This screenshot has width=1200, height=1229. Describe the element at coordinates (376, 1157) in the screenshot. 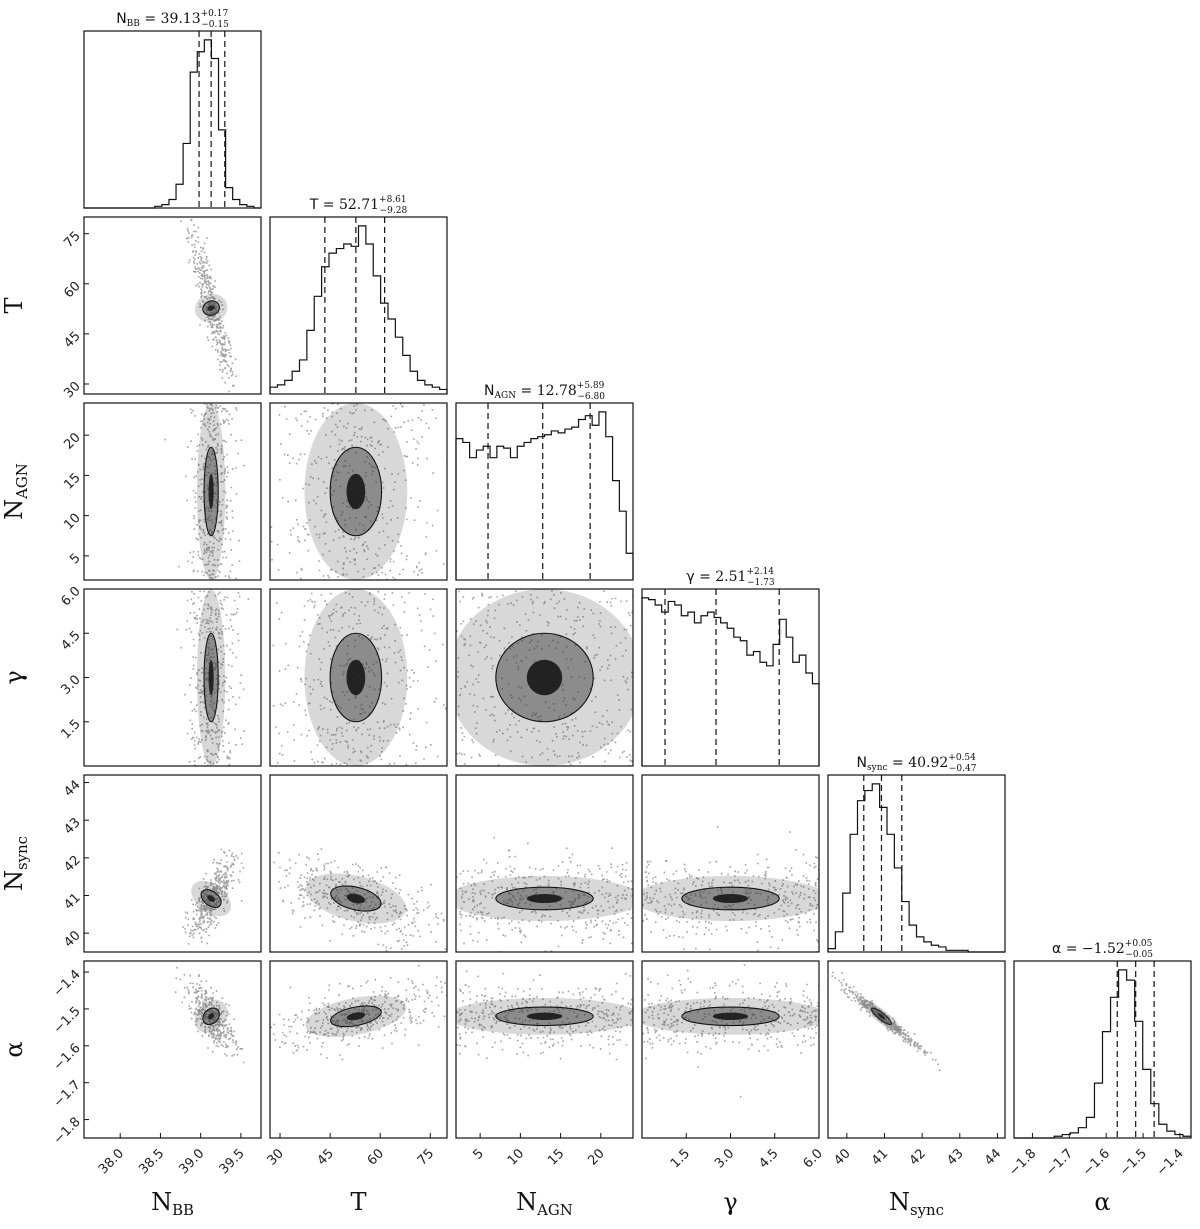

I see `x-tick-label: 60` at that location.